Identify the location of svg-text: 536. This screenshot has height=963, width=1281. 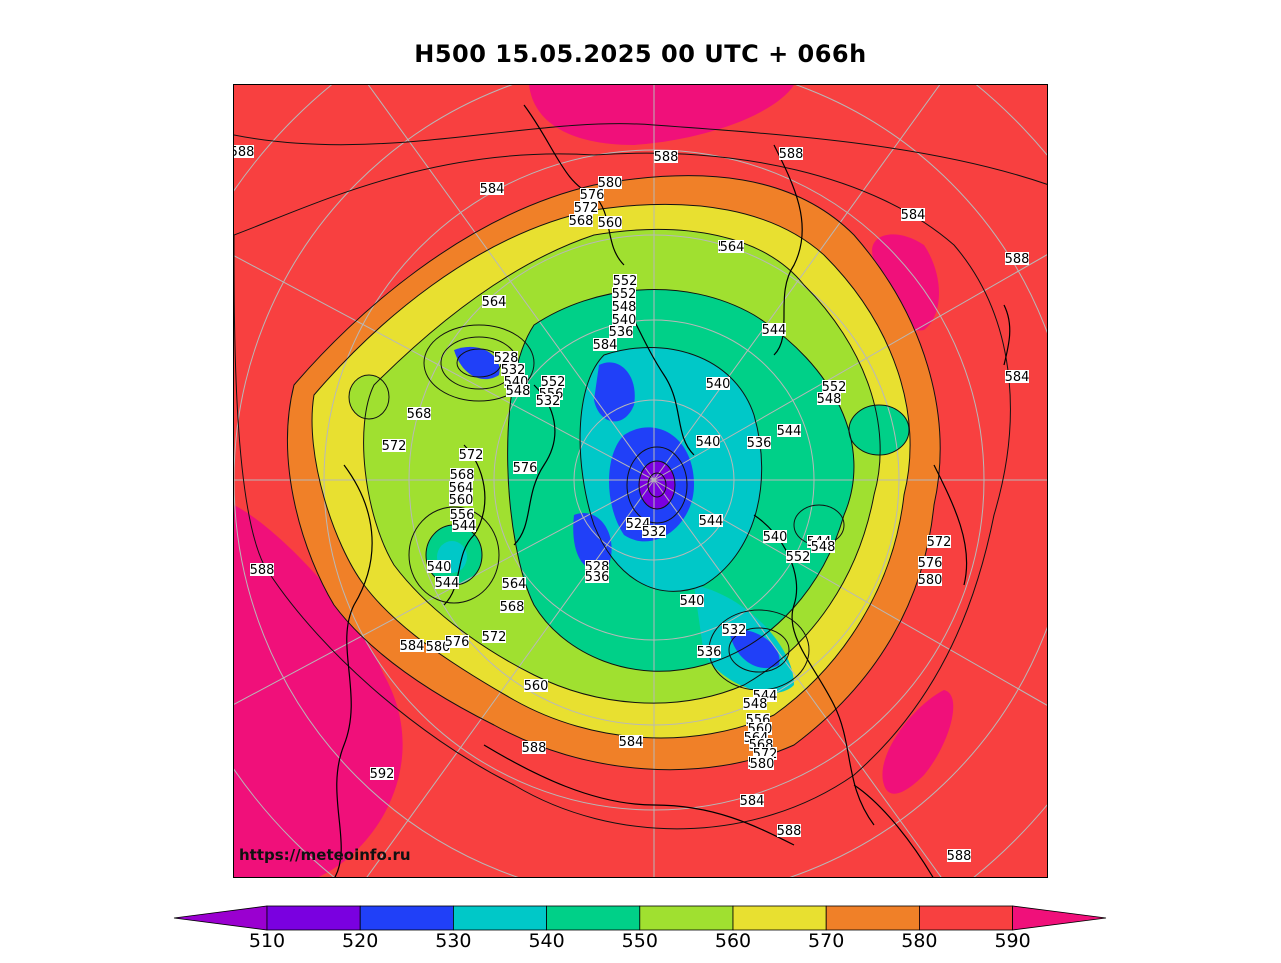
(759, 443).